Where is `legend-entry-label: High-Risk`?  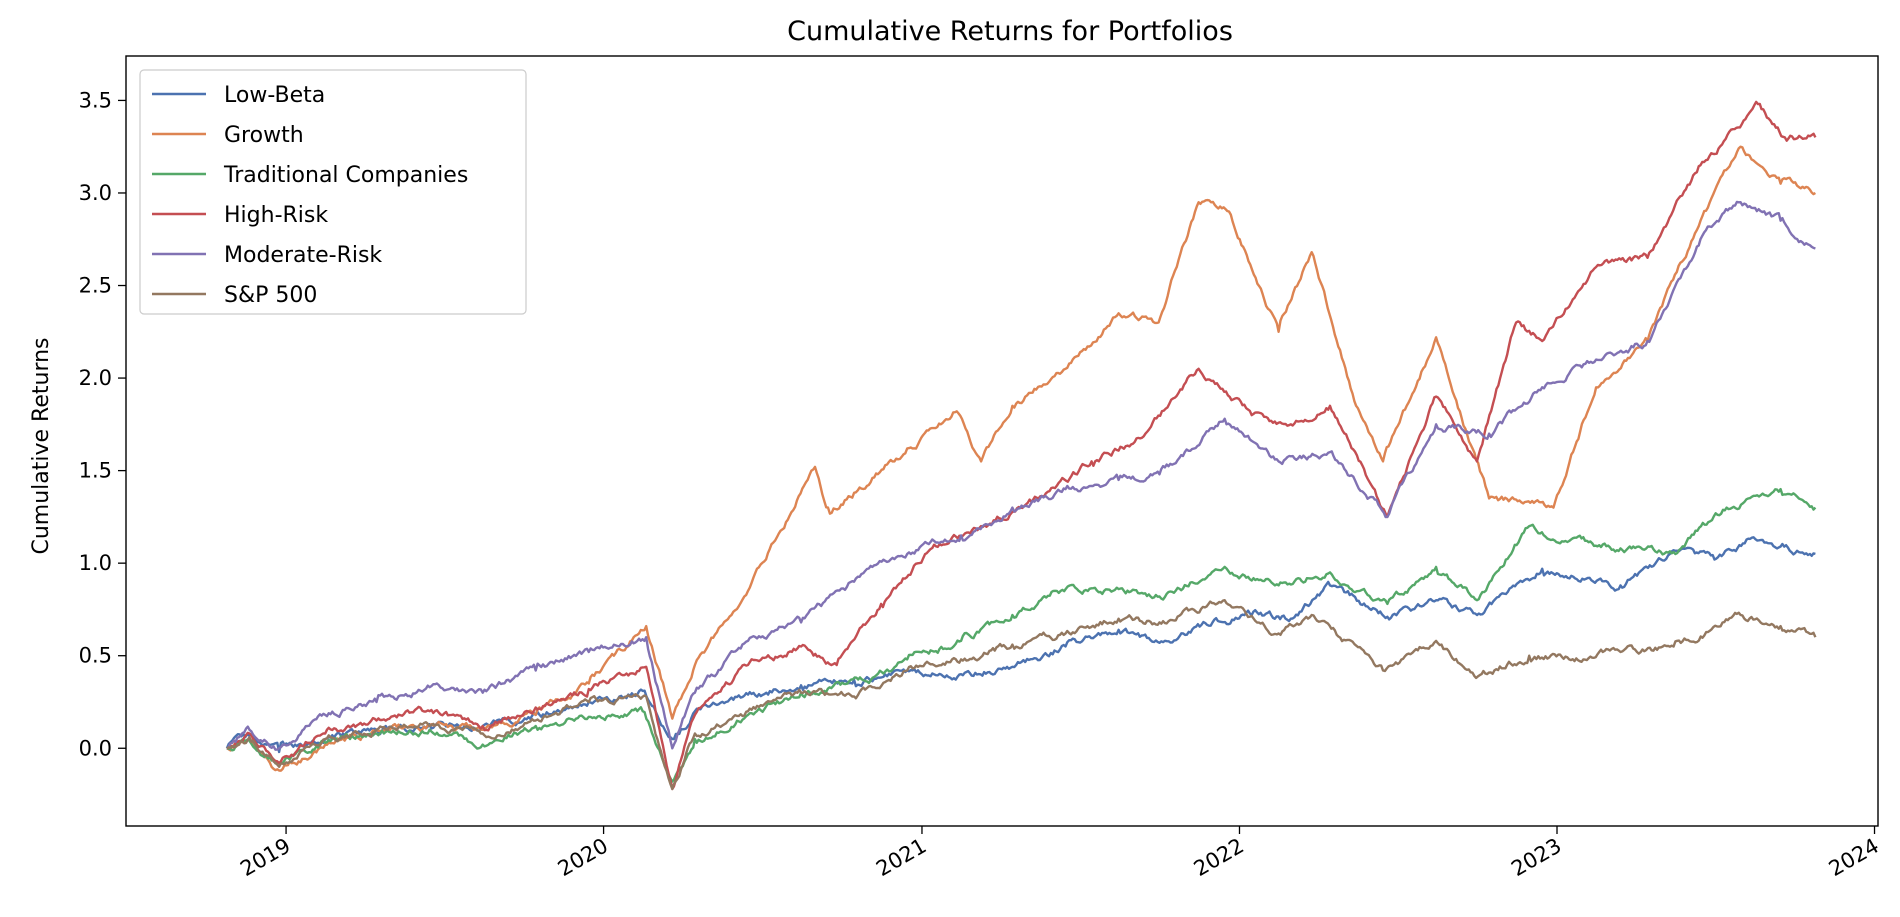 legend-entry-label: High-Risk is located at coordinates (276, 215).